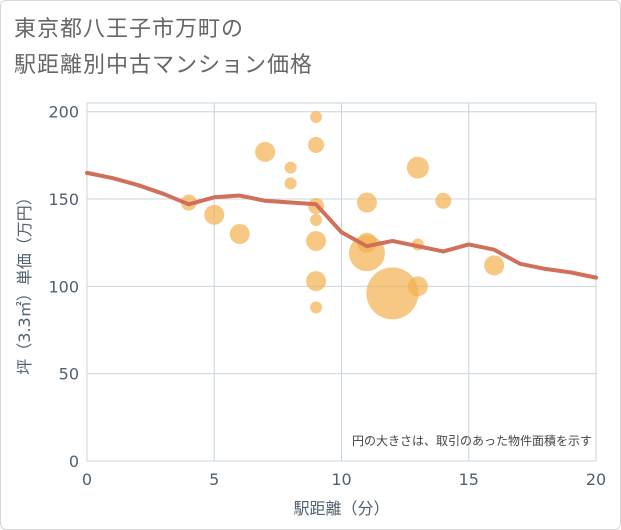  Describe the element at coordinates (63, 112) in the screenshot. I see `y-tick-label: 200` at that location.